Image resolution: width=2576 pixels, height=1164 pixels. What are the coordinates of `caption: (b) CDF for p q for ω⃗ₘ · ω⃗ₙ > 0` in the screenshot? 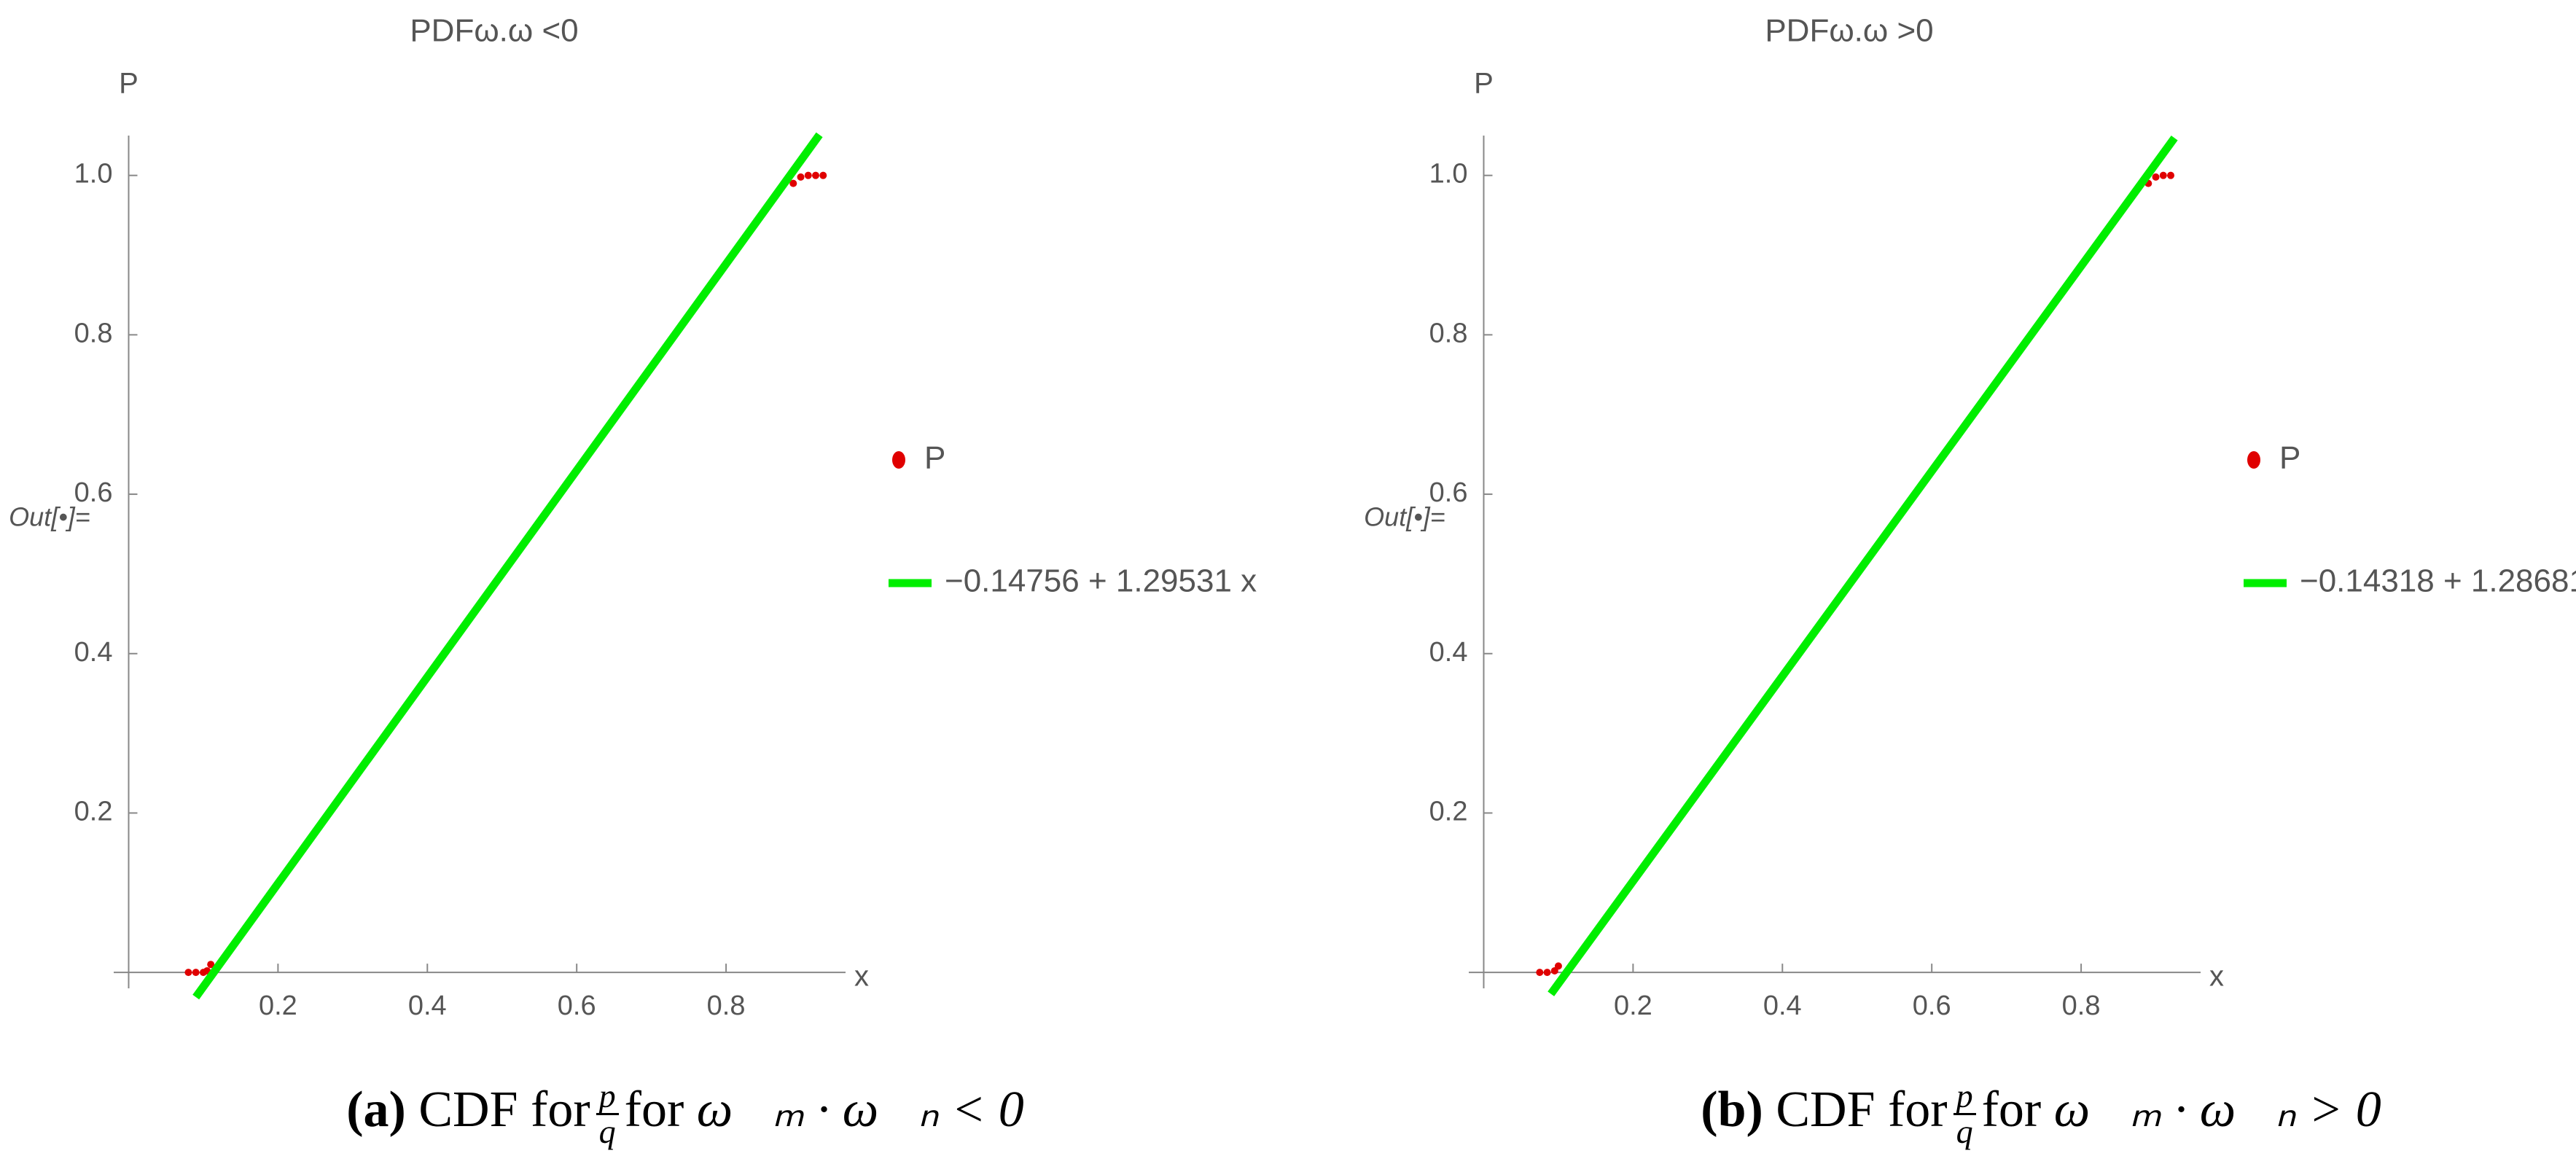 It's located at (2041, 1114).